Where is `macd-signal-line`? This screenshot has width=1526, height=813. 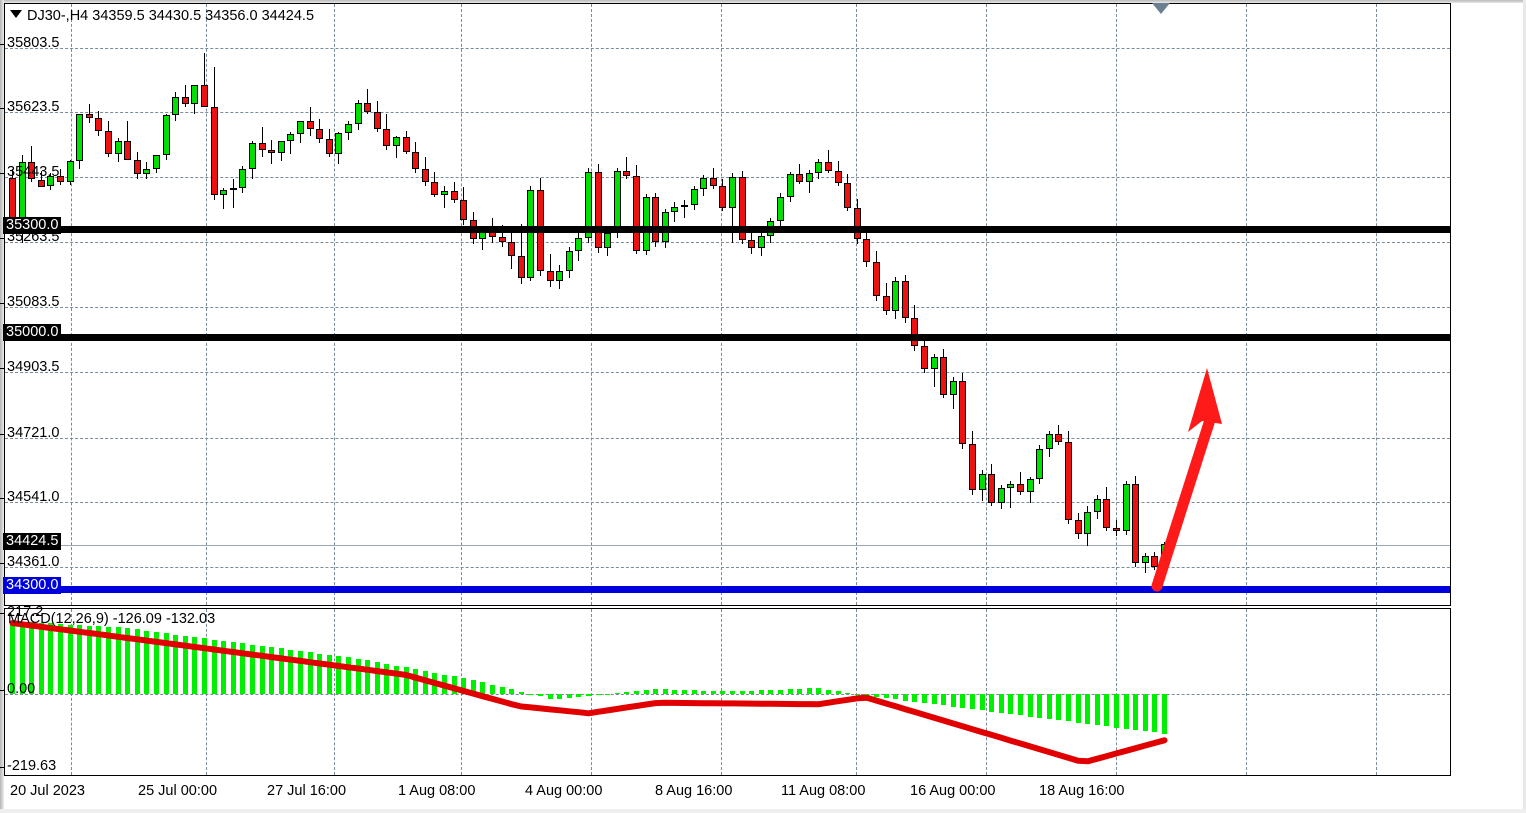
macd-signal-line is located at coordinates (588, 692).